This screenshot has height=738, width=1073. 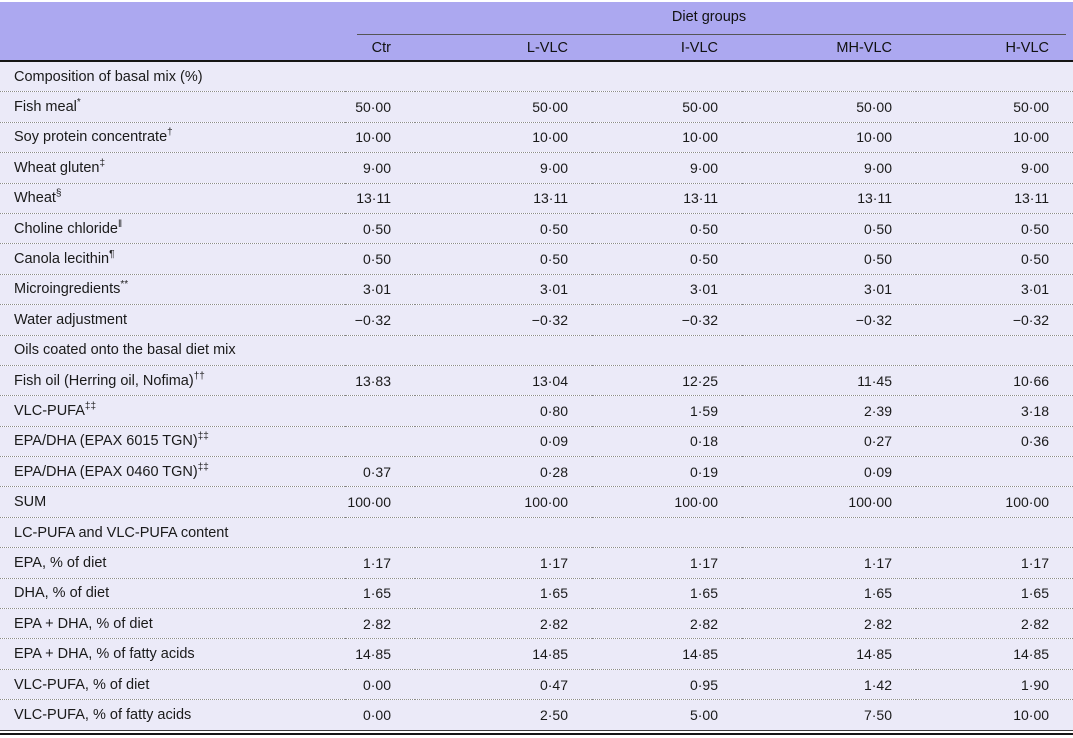 I want to click on footnote-marker: ¶, so click(x=112, y=255).